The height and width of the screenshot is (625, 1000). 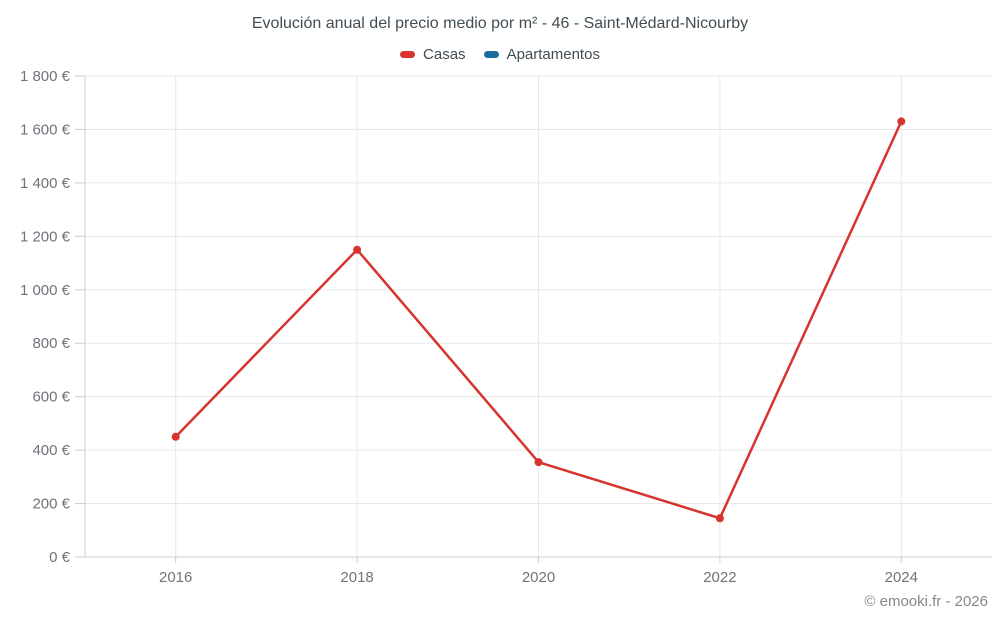 I want to click on chart-legend: Casas Apartamentos, so click(x=500, y=54).